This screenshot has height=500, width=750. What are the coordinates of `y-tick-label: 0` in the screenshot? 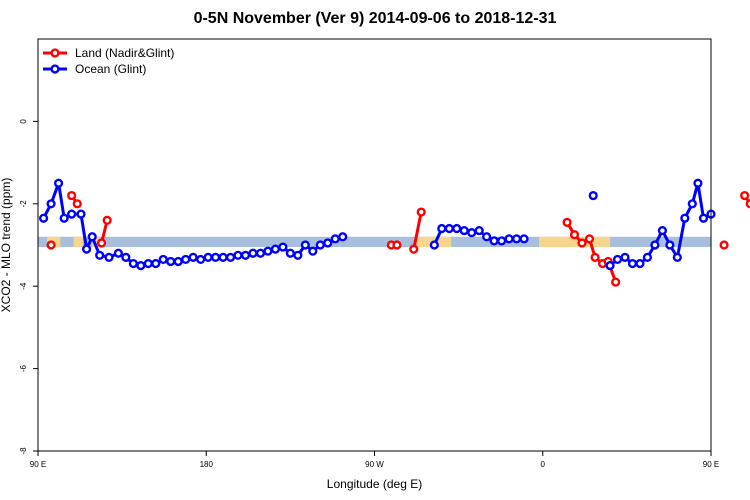 It's located at (23, 121).